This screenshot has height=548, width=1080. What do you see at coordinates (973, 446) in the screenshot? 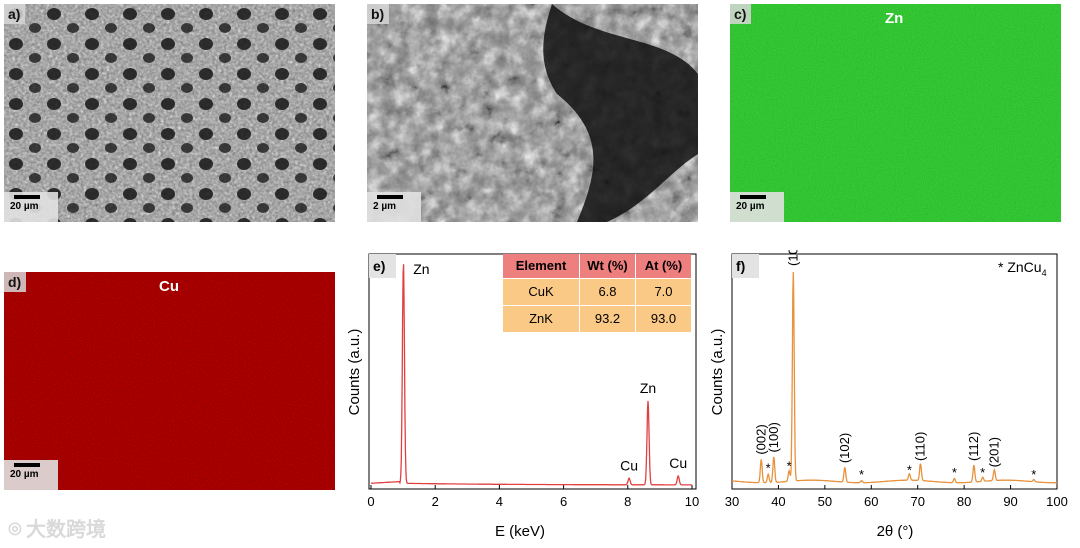
I see `peak-label: (112)` at bounding box center [973, 446].